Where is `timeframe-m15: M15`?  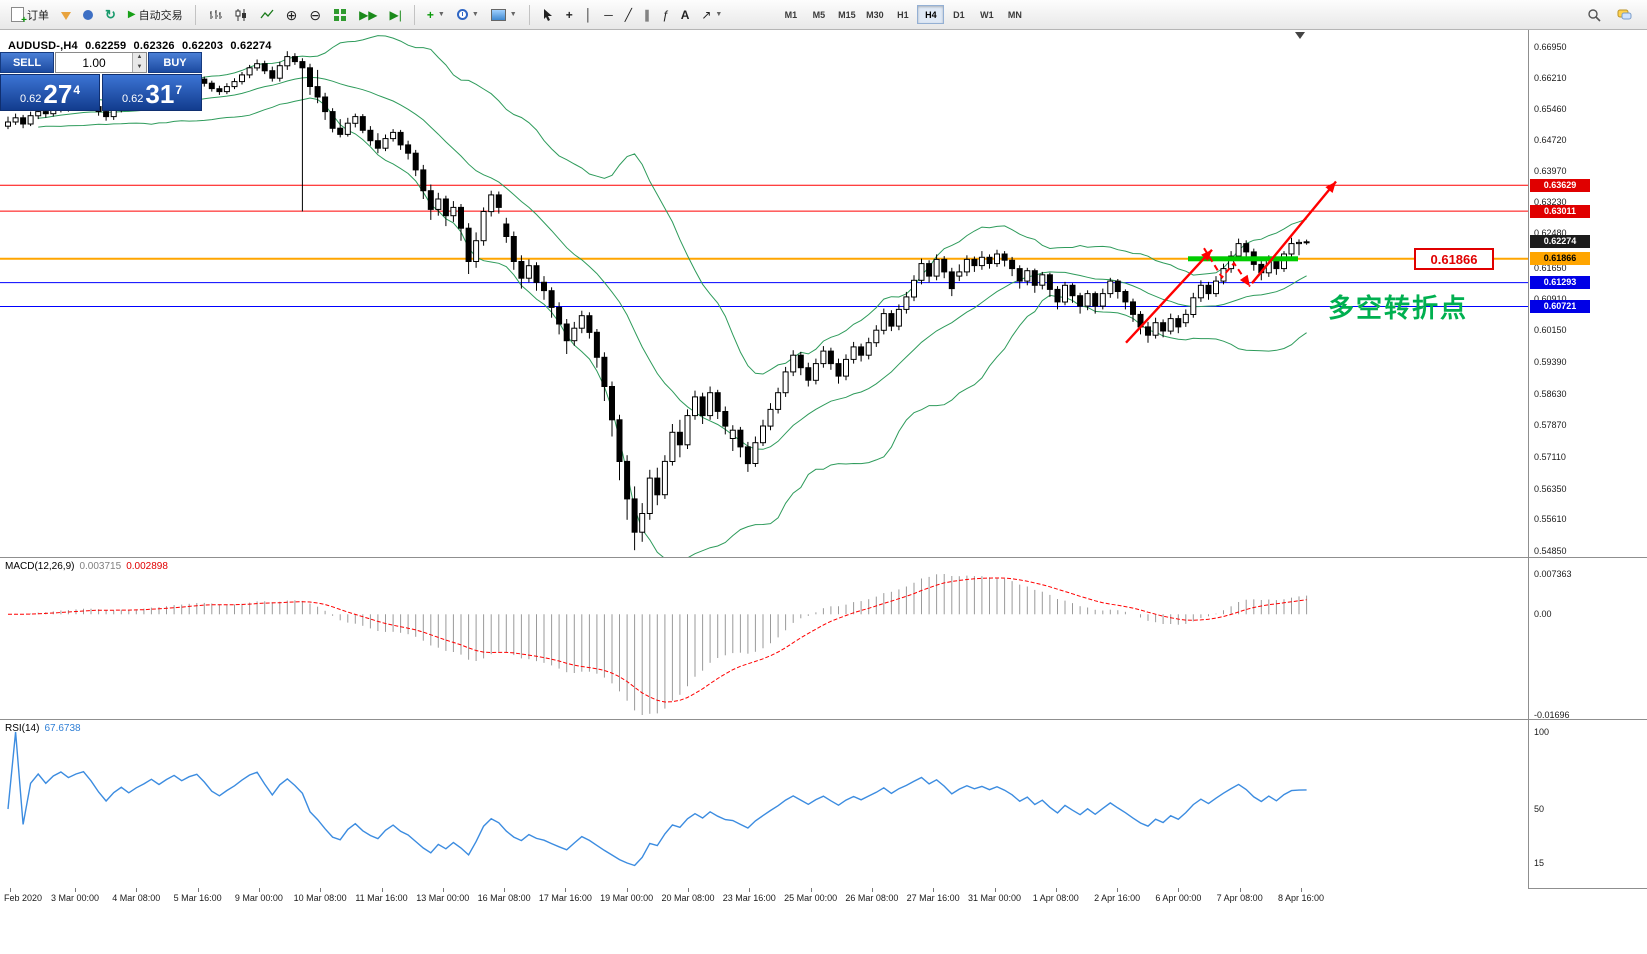 timeframe-m15: M15 is located at coordinates (846, 14).